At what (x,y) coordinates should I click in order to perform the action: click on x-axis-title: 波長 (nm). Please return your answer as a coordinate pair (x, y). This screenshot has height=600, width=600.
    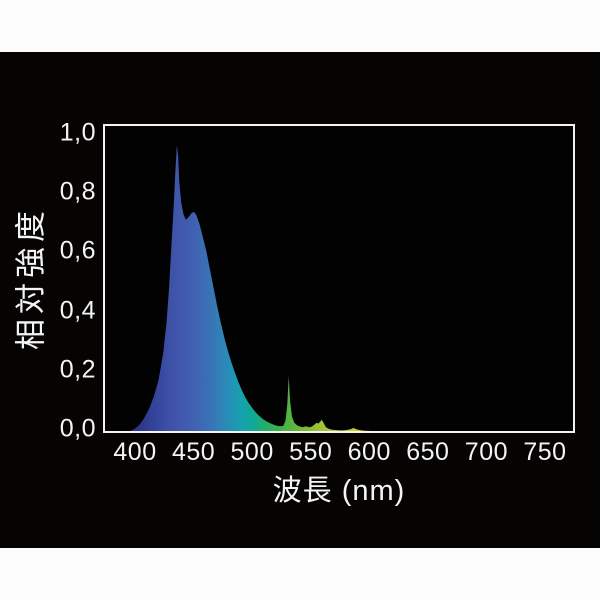
    Looking at the image, I should click on (339, 491).